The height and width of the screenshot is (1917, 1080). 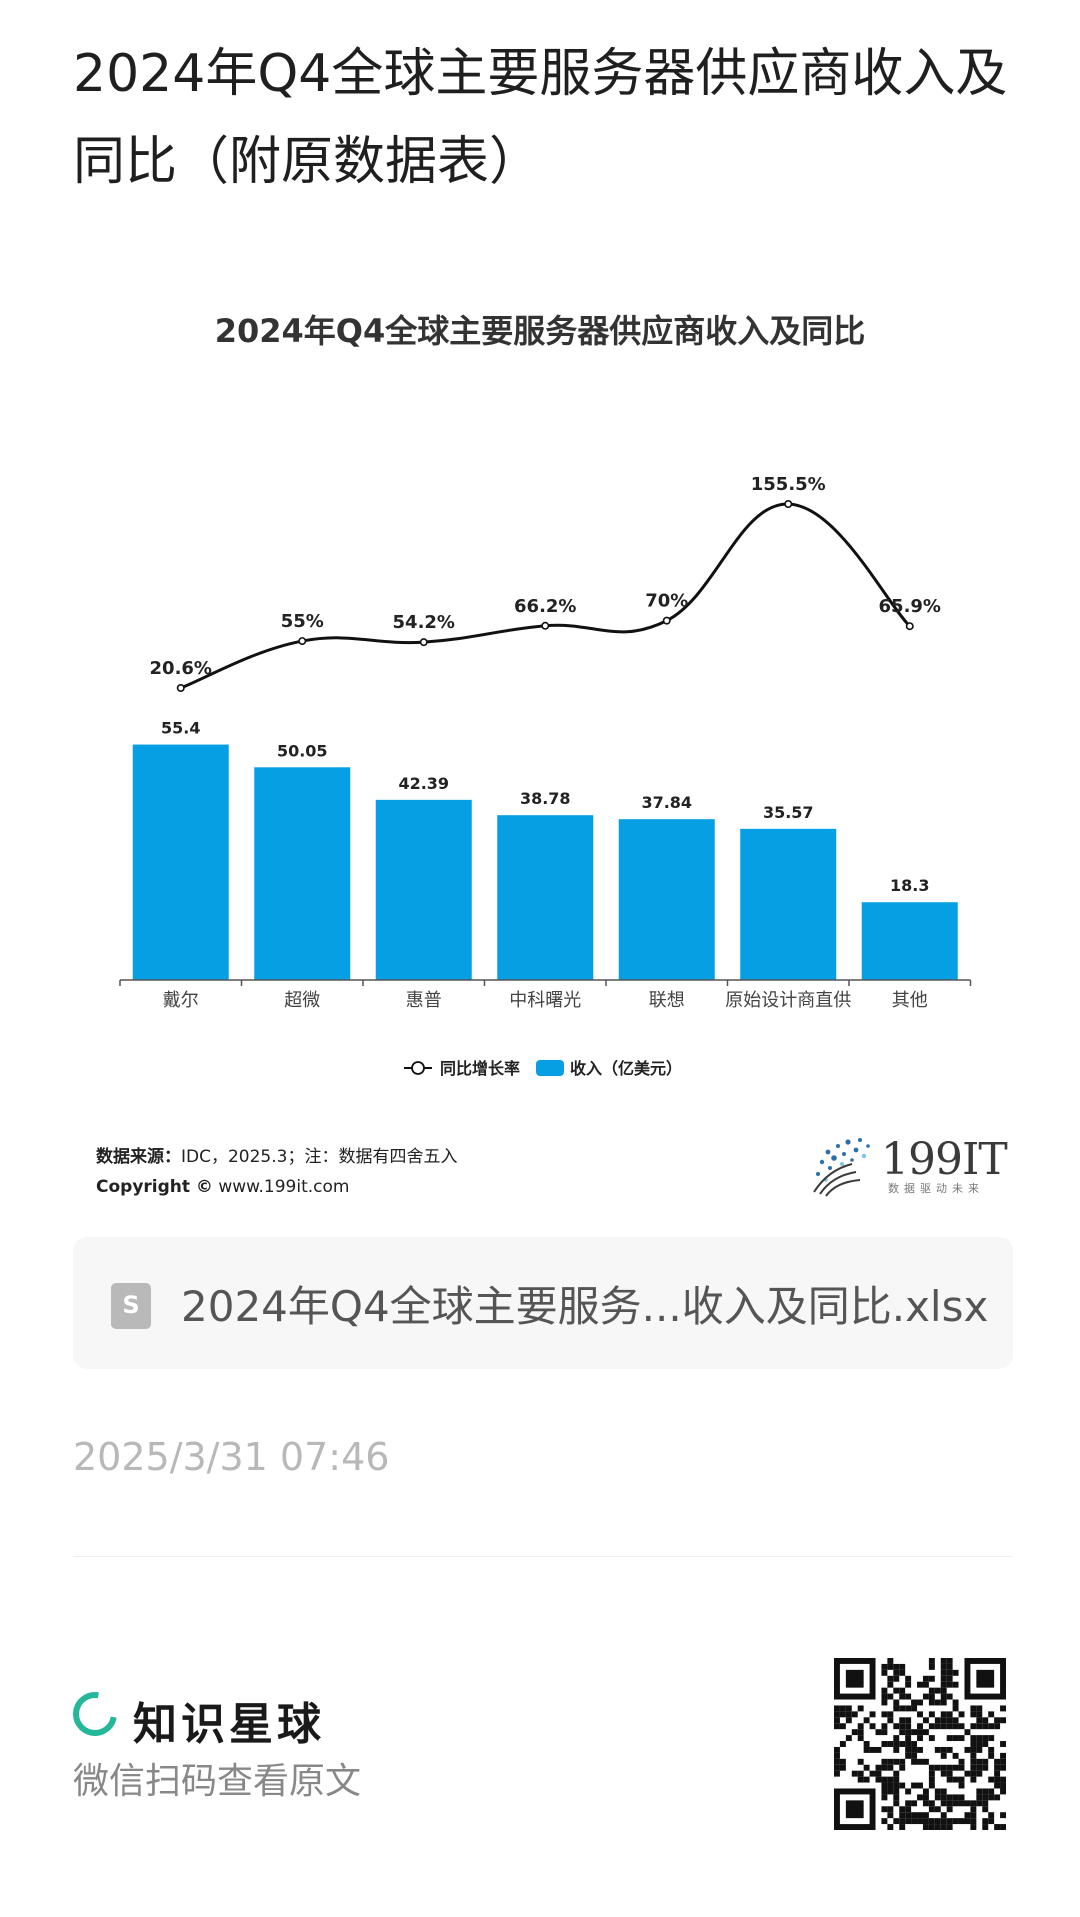 I want to click on growth-value-label: 155.5%, so click(x=788, y=484).